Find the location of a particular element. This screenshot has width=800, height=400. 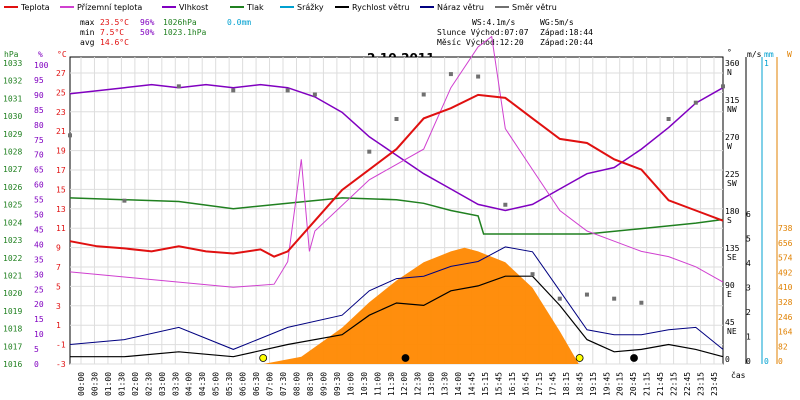

celsius-tick-label: 1 is located at coordinates (58, 325).